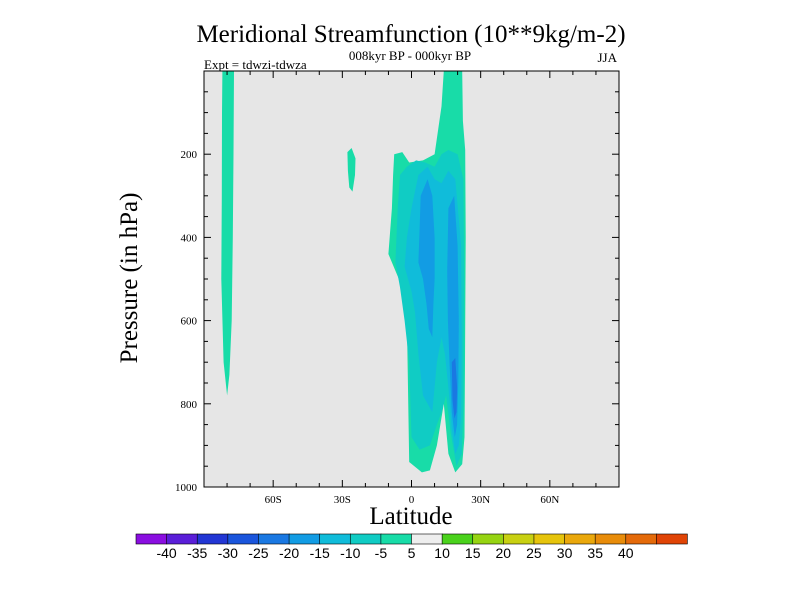 This screenshot has width=800, height=600. I want to click on contour-sh-midlat-blob, so click(351, 170).